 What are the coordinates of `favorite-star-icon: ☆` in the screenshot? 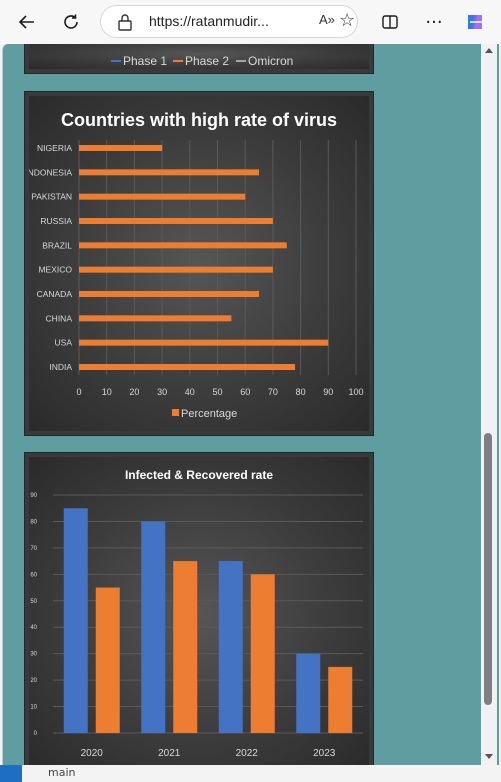 It's located at (347, 20).